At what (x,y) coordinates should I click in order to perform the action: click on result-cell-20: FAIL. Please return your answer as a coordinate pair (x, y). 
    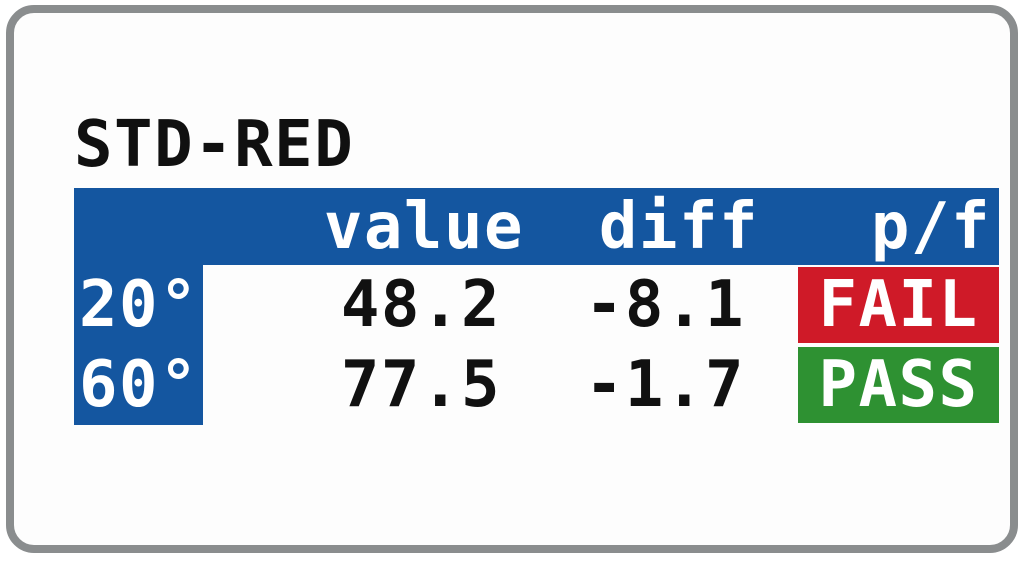
    Looking at the image, I should click on (872, 305).